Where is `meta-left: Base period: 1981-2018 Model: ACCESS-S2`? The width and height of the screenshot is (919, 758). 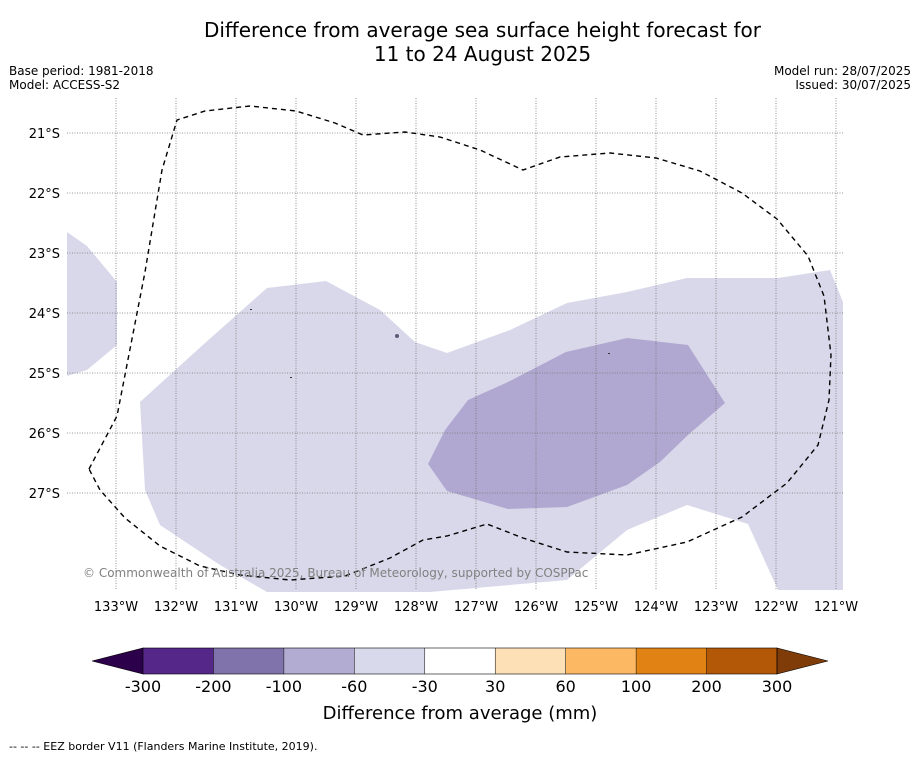
meta-left: Base period: 1981-2018 Model: ACCESS-S2 is located at coordinates (81, 78).